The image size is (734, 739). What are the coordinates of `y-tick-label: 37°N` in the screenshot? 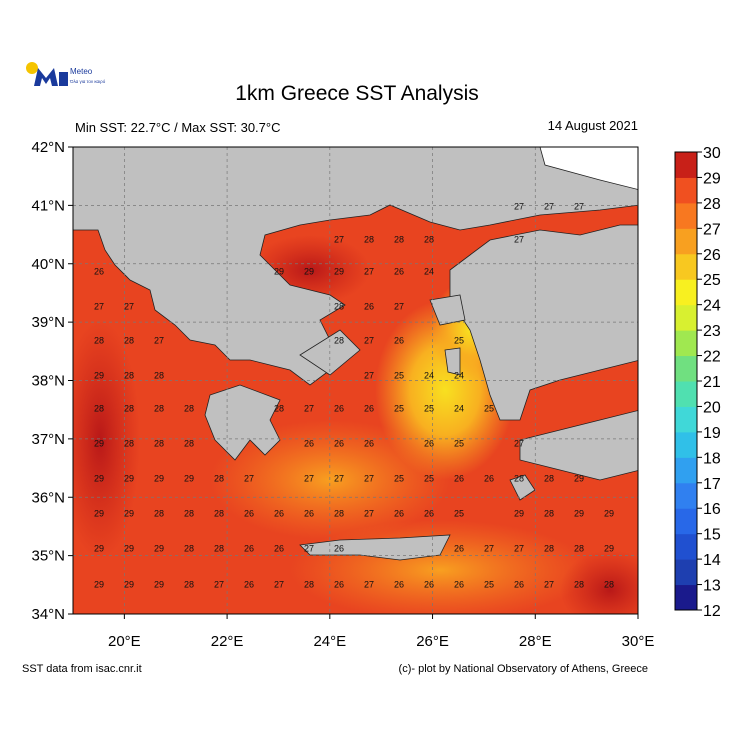 It's located at (48, 439).